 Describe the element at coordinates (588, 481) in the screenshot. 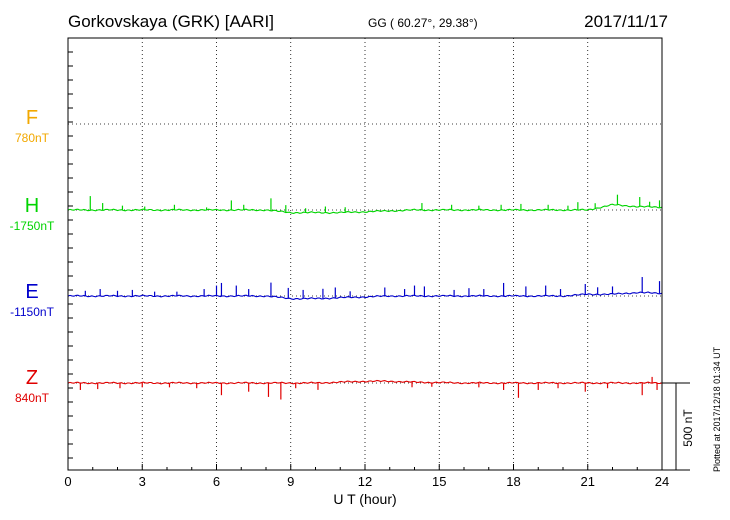

I see `x-tick-label: 21` at that location.